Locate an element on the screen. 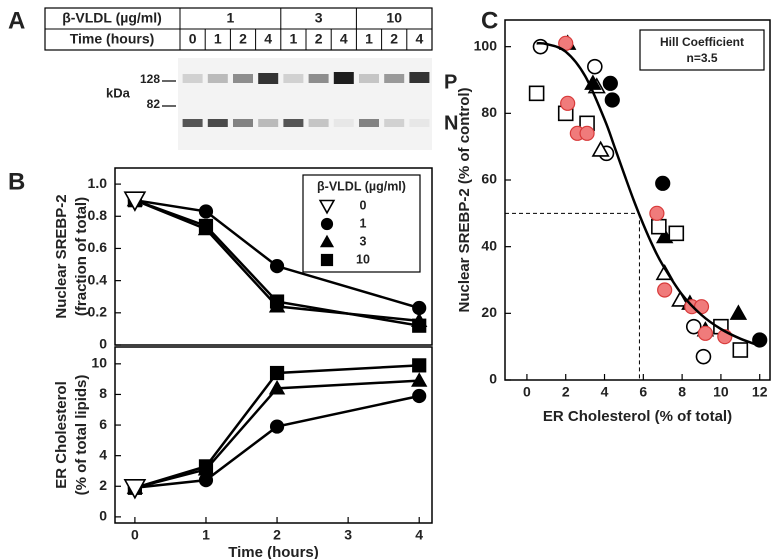 Image resolution: width=776 pixels, height=559 pixels. band-label: P is located at coordinates (450, 82).